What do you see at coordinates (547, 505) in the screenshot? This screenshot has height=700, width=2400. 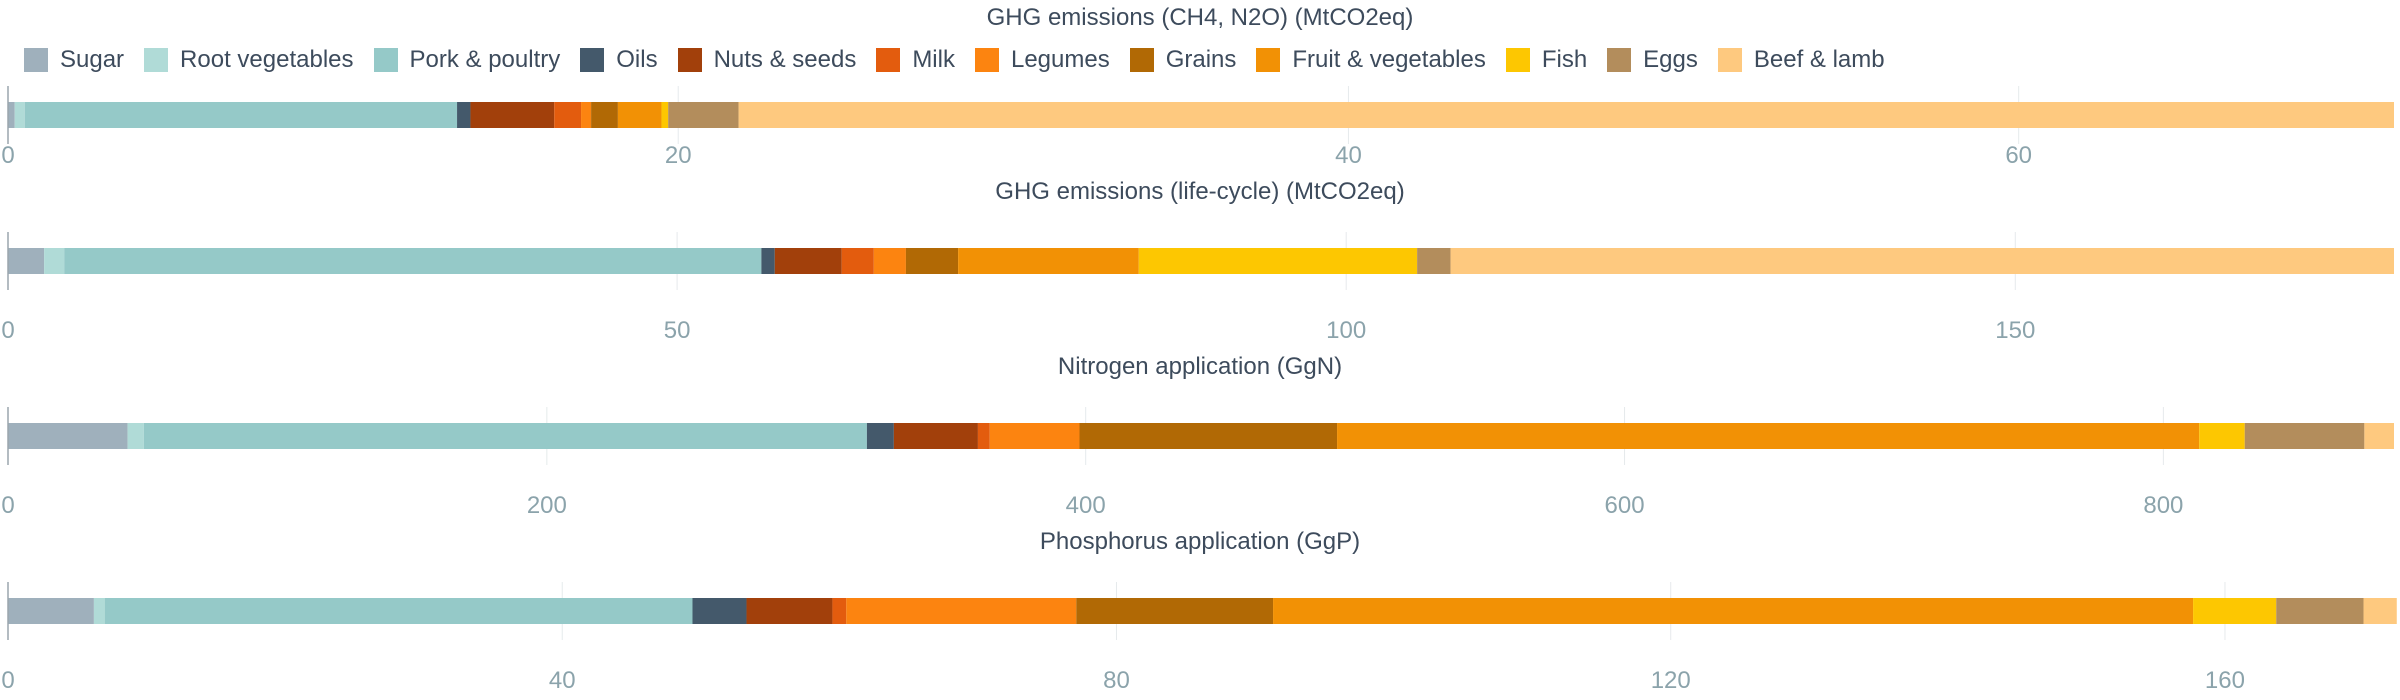 I see `tick-label: 200` at bounding box center [547, 505].